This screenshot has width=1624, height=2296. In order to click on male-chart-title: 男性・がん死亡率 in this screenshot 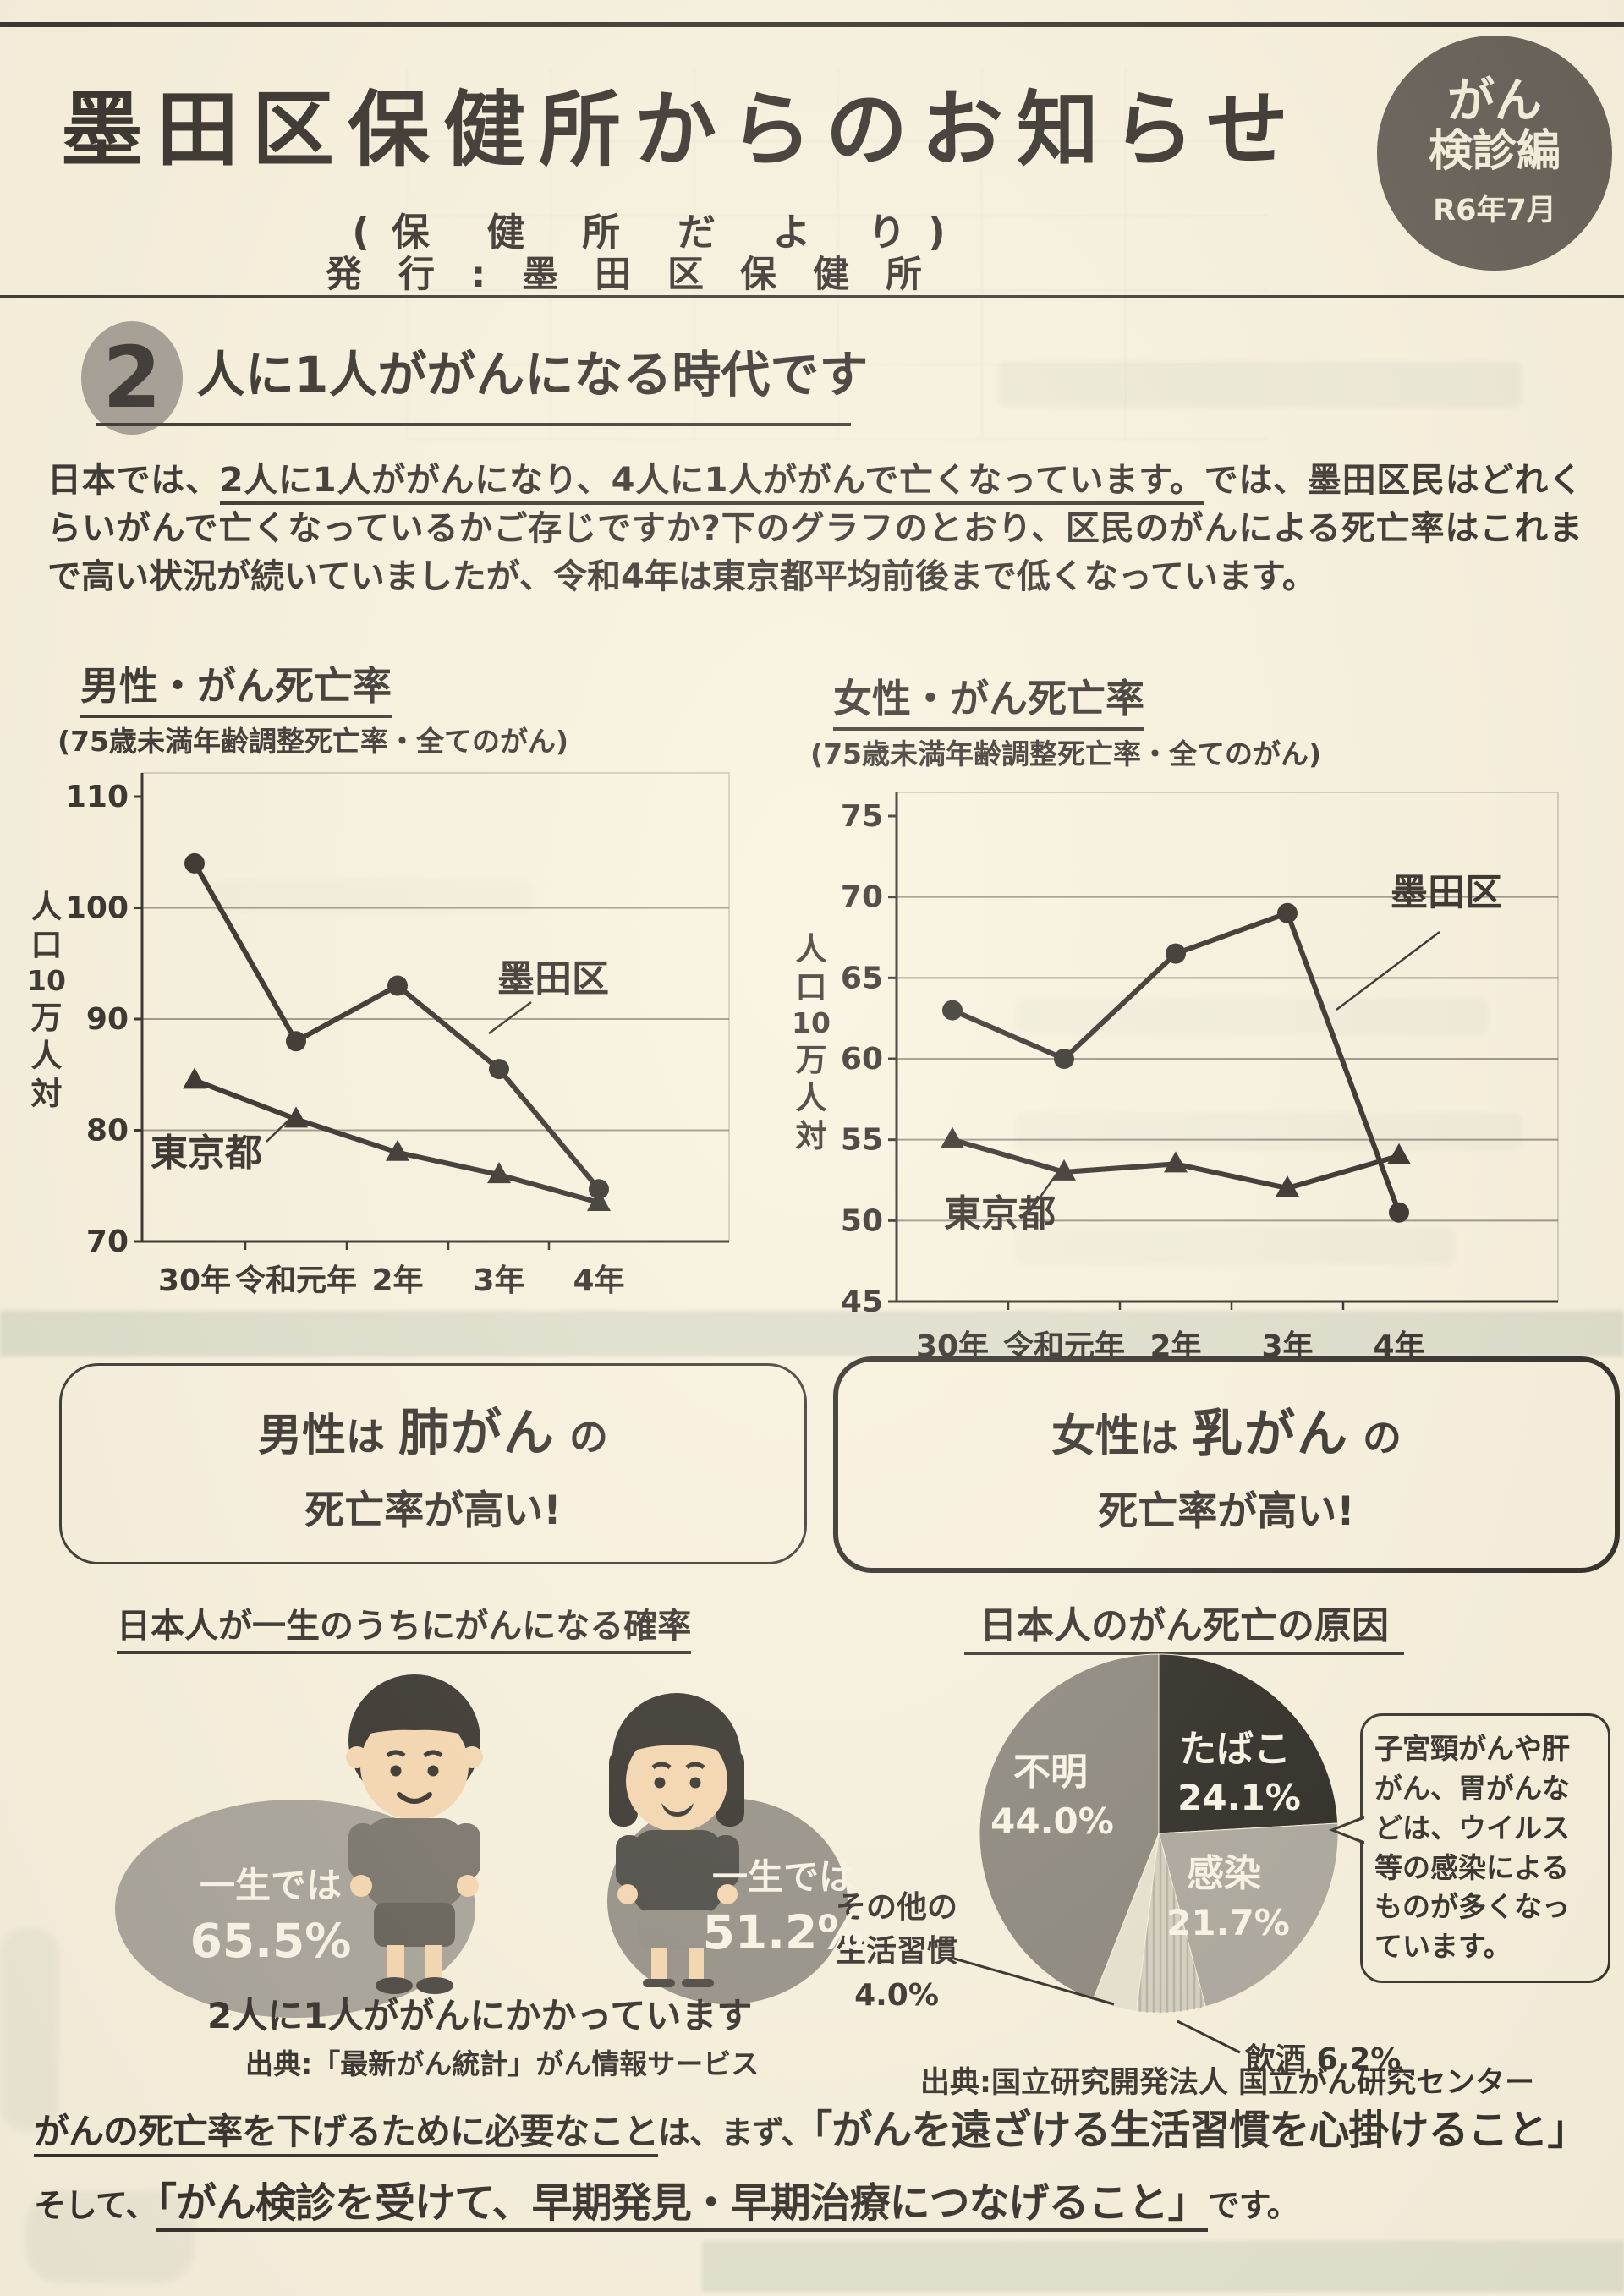, I will do `click(236, 687)`.